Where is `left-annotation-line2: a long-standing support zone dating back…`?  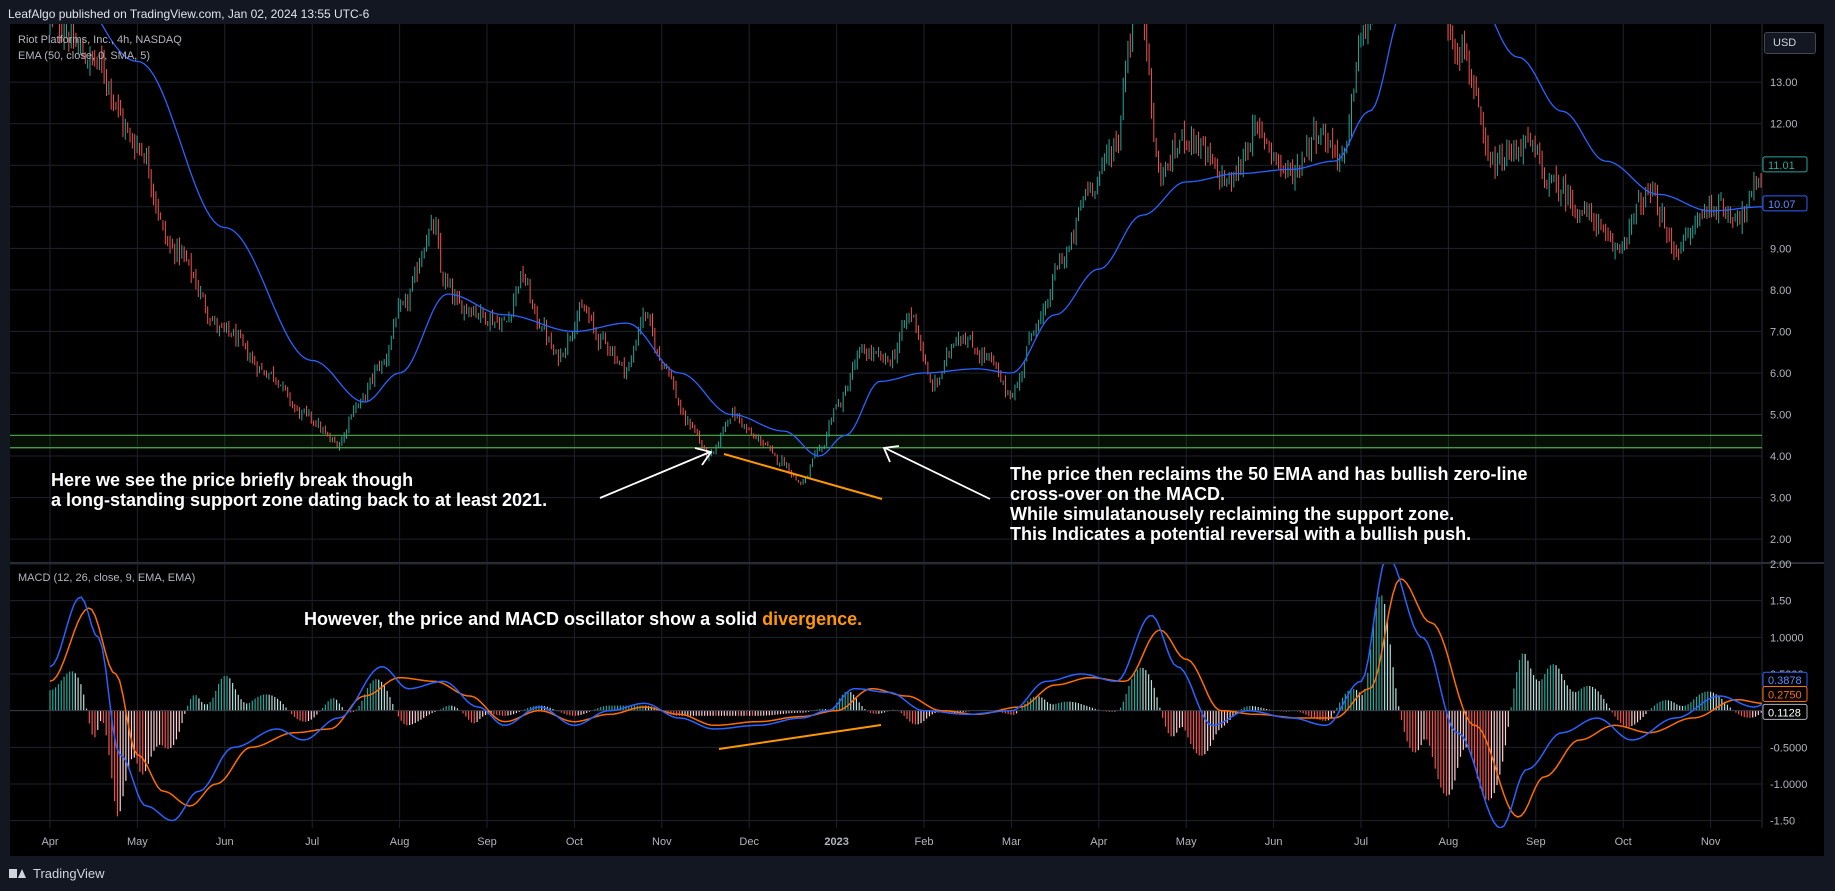
left-annotation-line2: a long-standing support zone dating back… is located at coordinates (299, 500).